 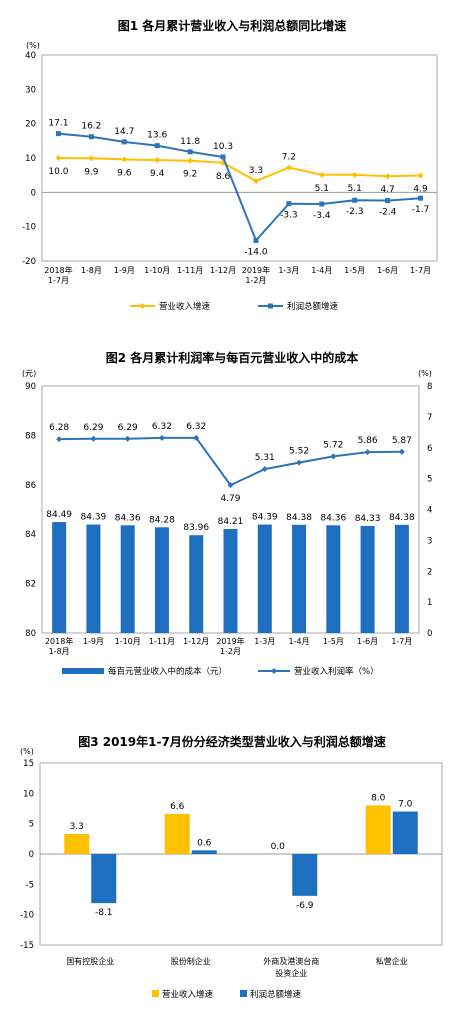 What do you see at coordinates (58, 270) in the screenshot?
I see `chart-1-x-tick-0-line-0: 2018年` at bounding box center [58, 270].